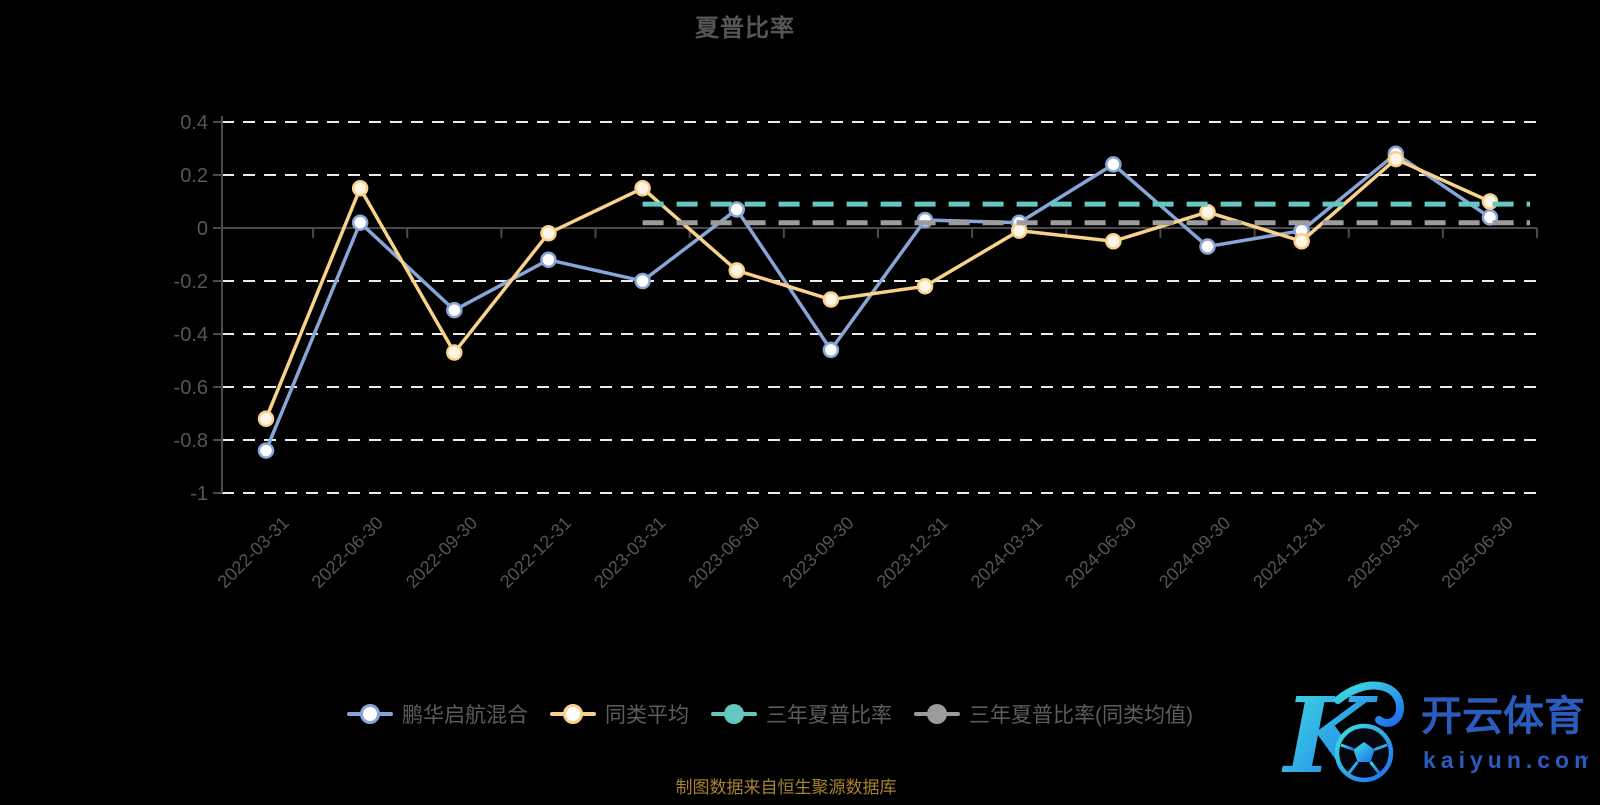  Describe the element at coordinates (266, 419) in the screenshot. I see `data-point-同类平均-2022-03-31` at that location.